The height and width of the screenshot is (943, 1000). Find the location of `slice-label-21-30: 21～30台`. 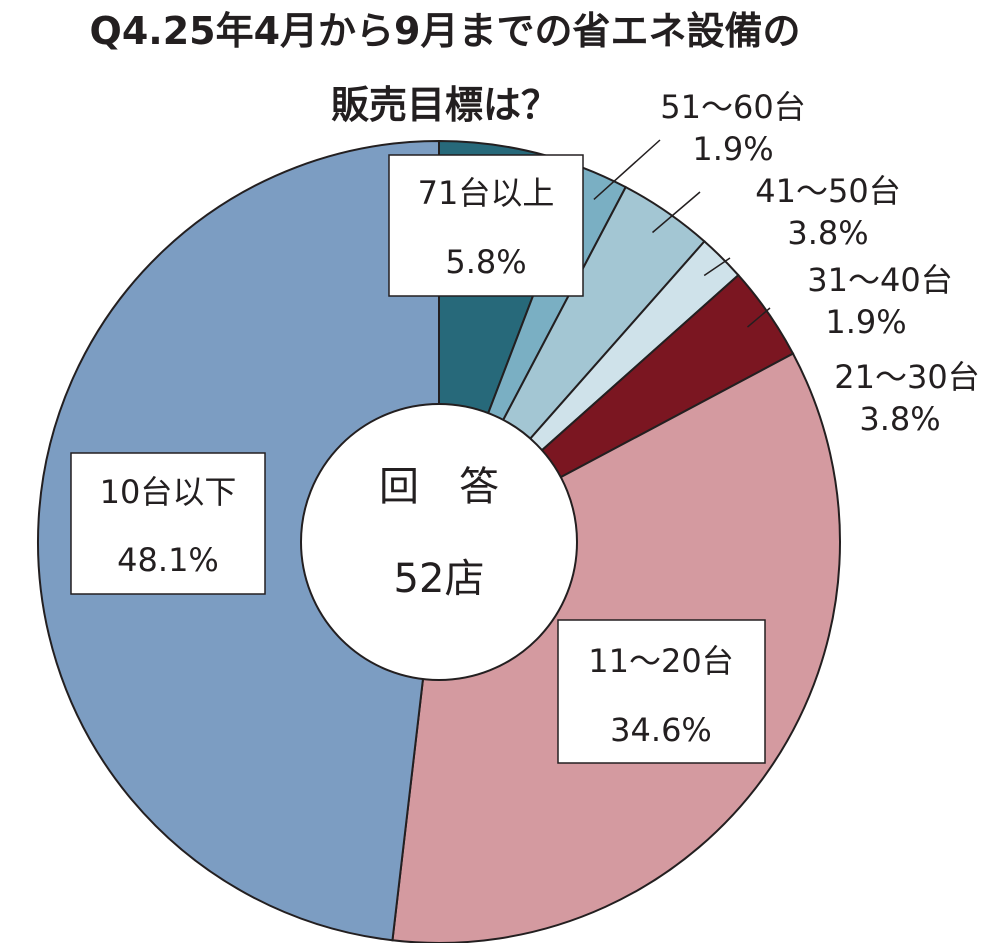

slice-label-21-30: 21～30台 is located at coordinates (906, 377).